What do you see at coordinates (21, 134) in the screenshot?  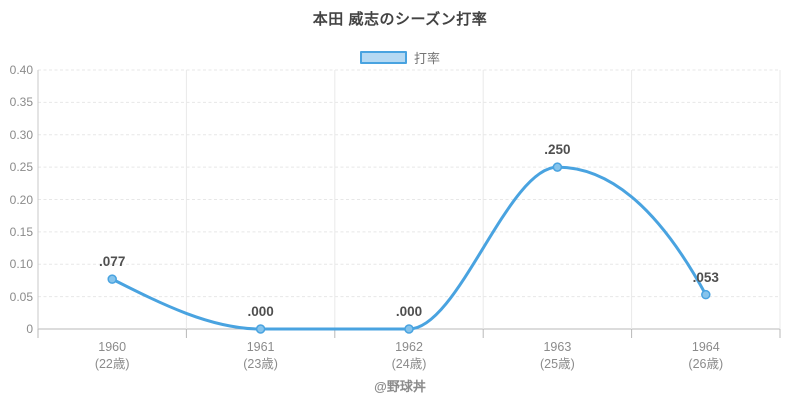 I see `y-tick-label: 0.30` at bounding box center [21, 134].